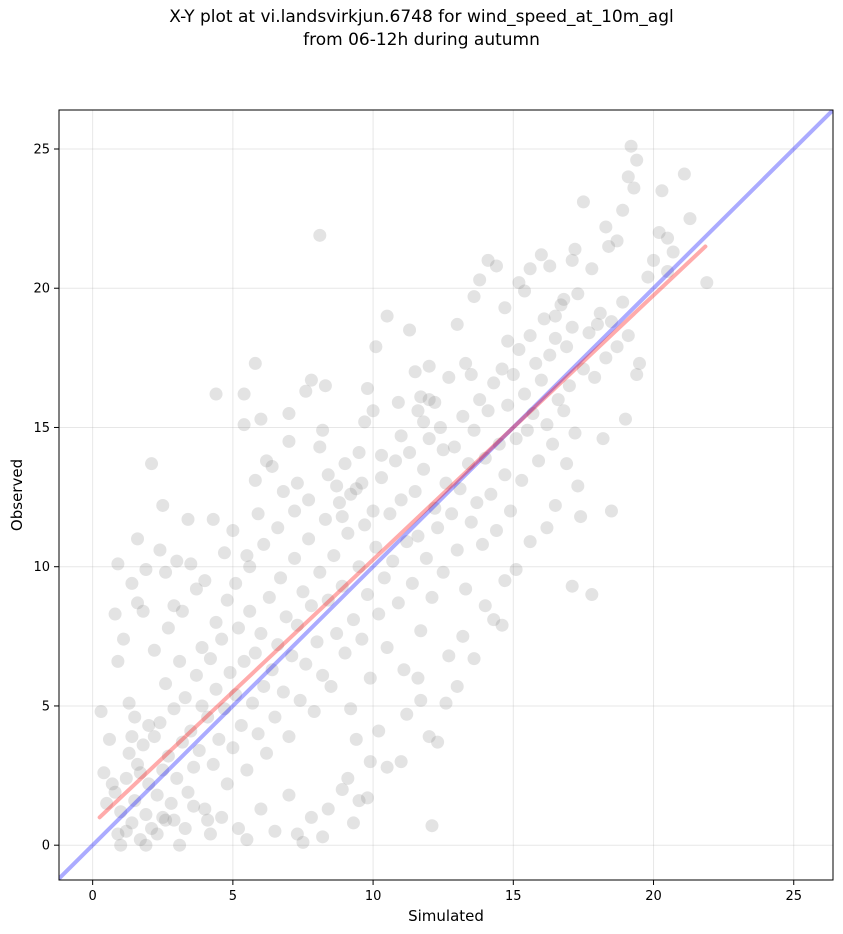 The image size is (843, 934). What do you see at coordinates (93, 896) in the screenshot?
I see `x-tick-label: 0` at bounding box center [93, 896].